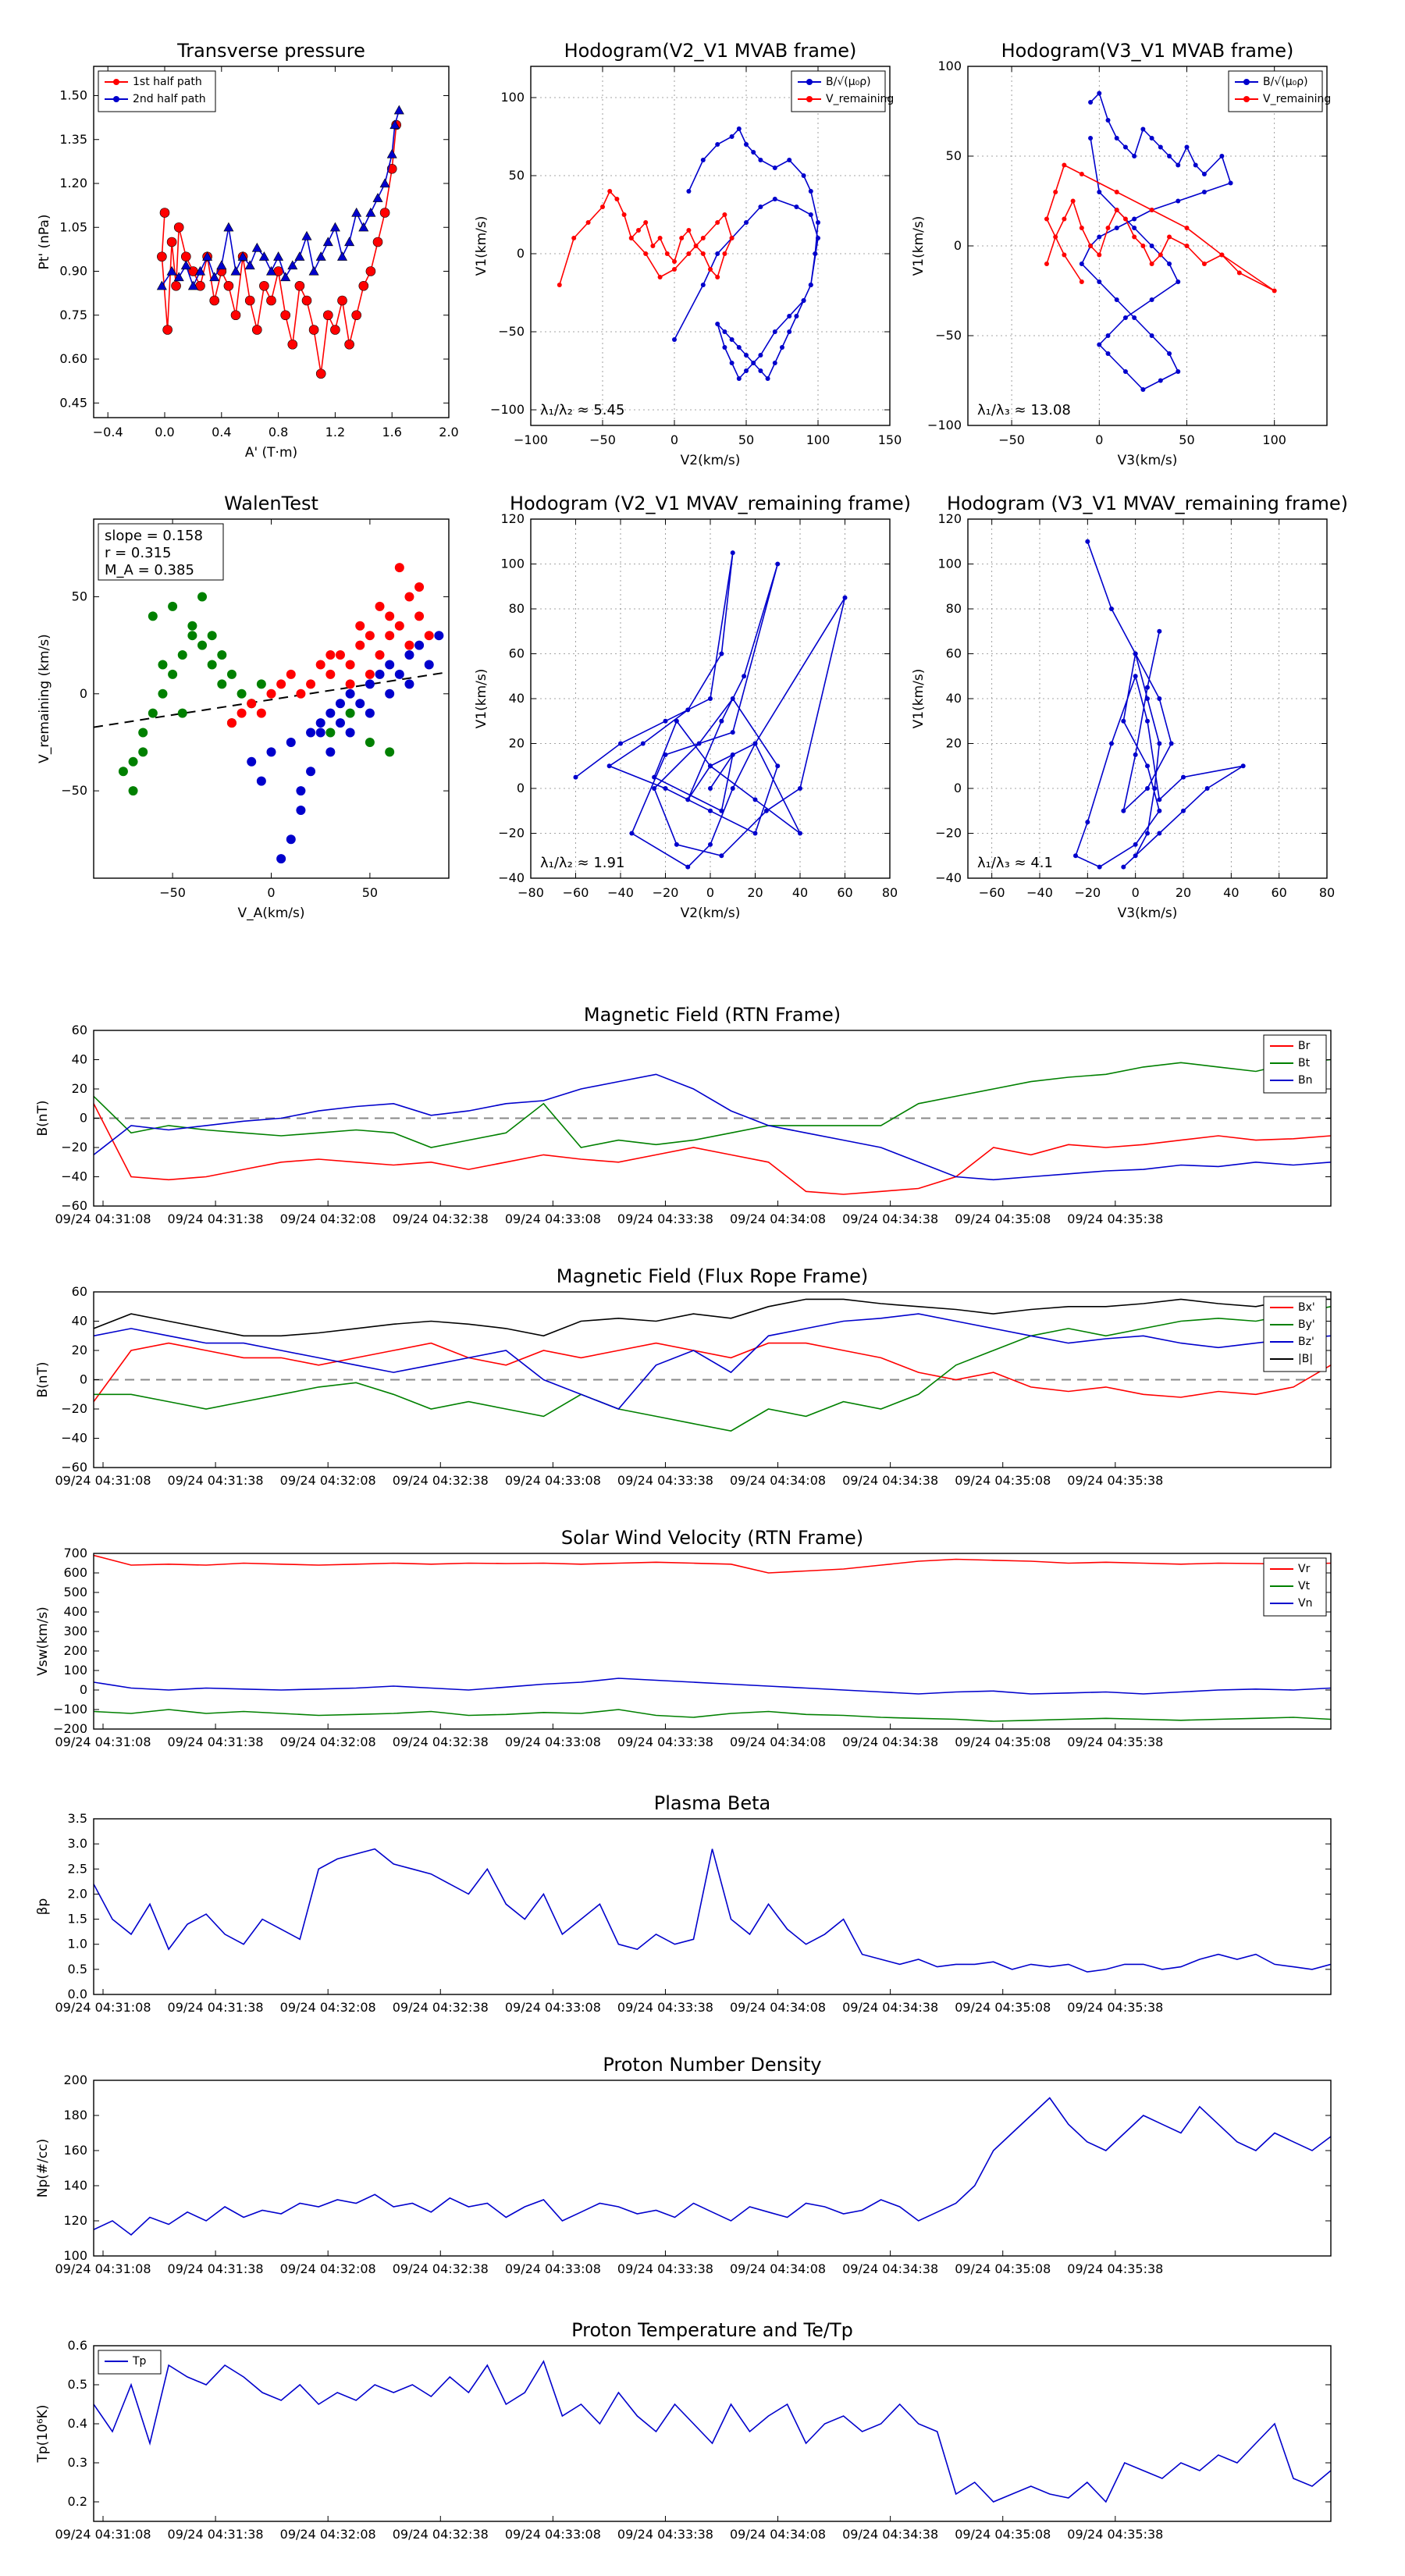 The height and width of the screenshot is (2576, 1405). What do you see at coordinates (949, 878) in the screenshot?
I see `y-tick-label: −40` at bounding box center [949, 878].